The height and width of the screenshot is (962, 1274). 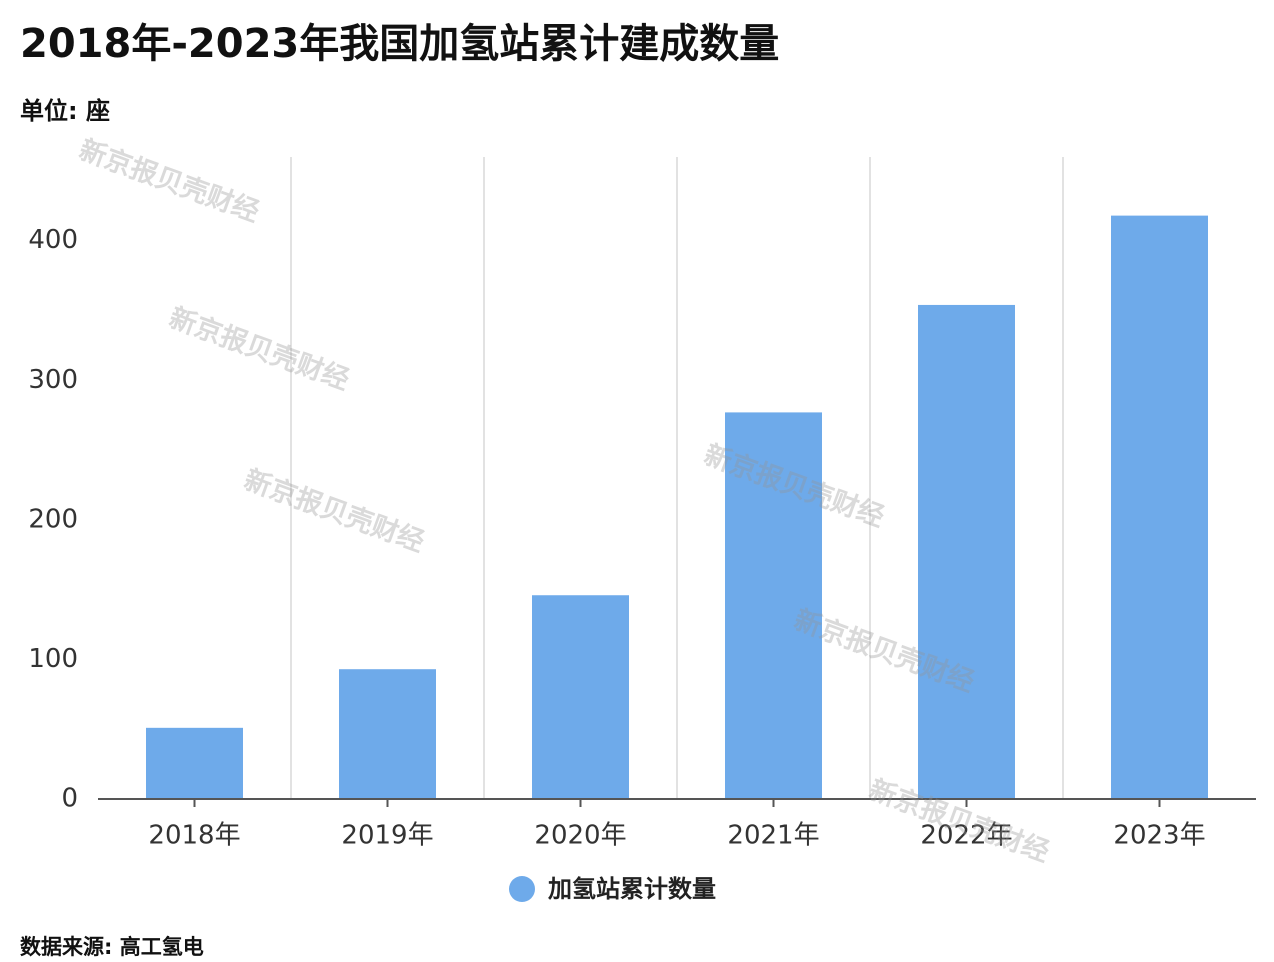 I want to click on x-tick-label: 2019年, so click(x=387, y=836).